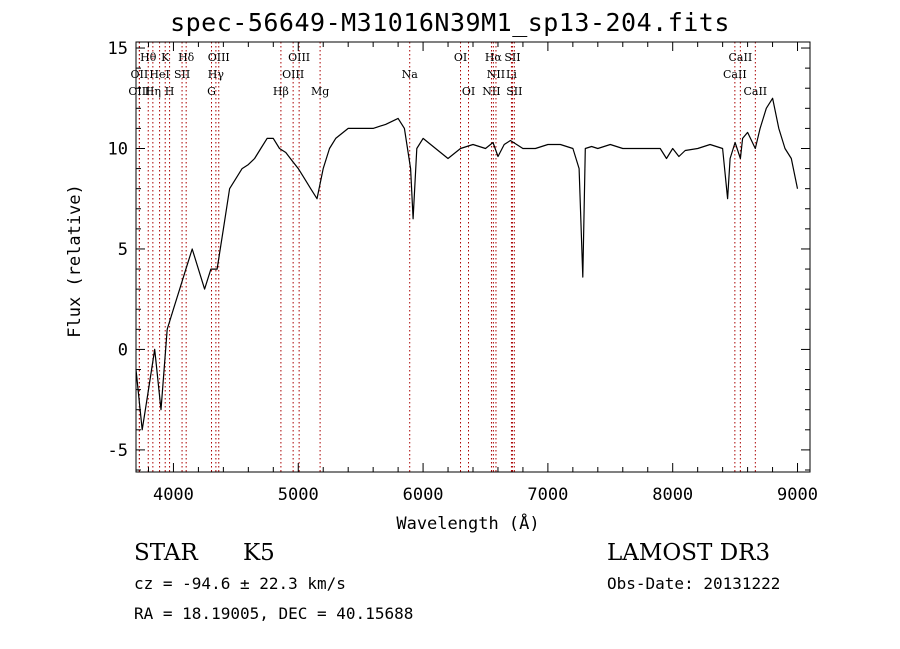 The width and height of the screenshot is (900, 649). I want to click on x-axis-label: Wavelength (Å), so click(467, 523).